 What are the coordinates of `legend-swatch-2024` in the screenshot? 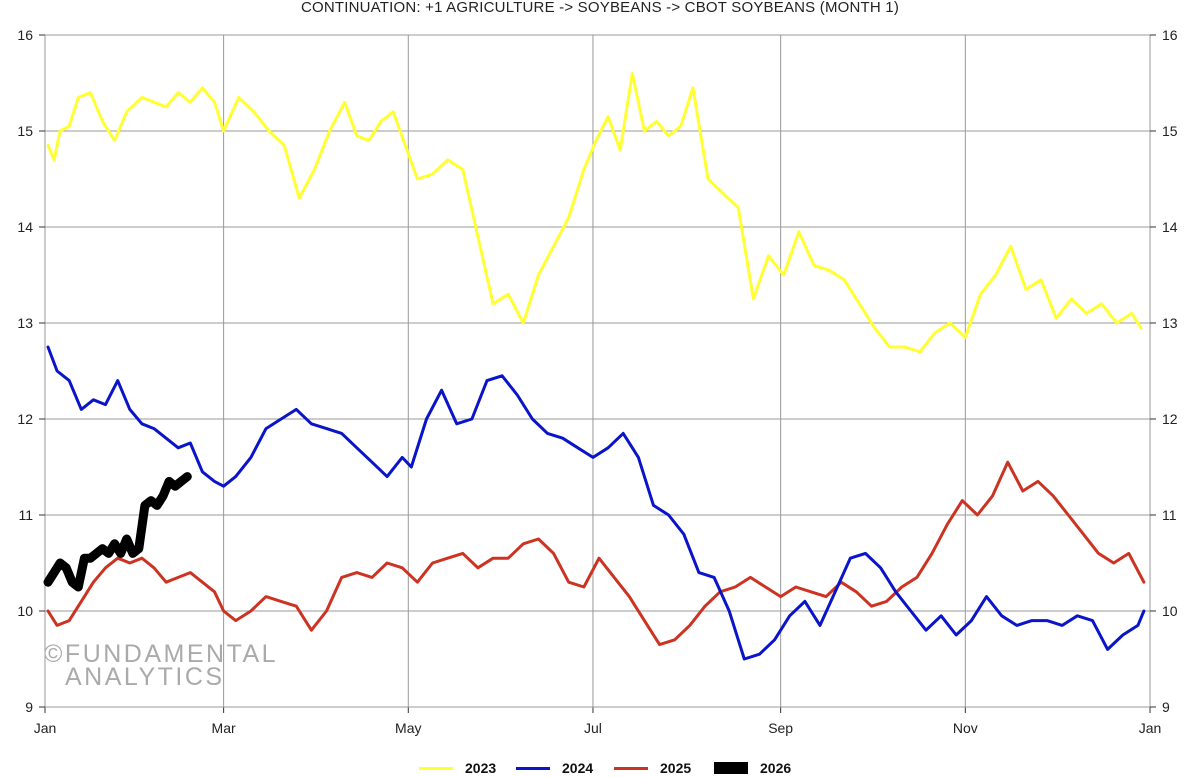 It's located at (533, 768).